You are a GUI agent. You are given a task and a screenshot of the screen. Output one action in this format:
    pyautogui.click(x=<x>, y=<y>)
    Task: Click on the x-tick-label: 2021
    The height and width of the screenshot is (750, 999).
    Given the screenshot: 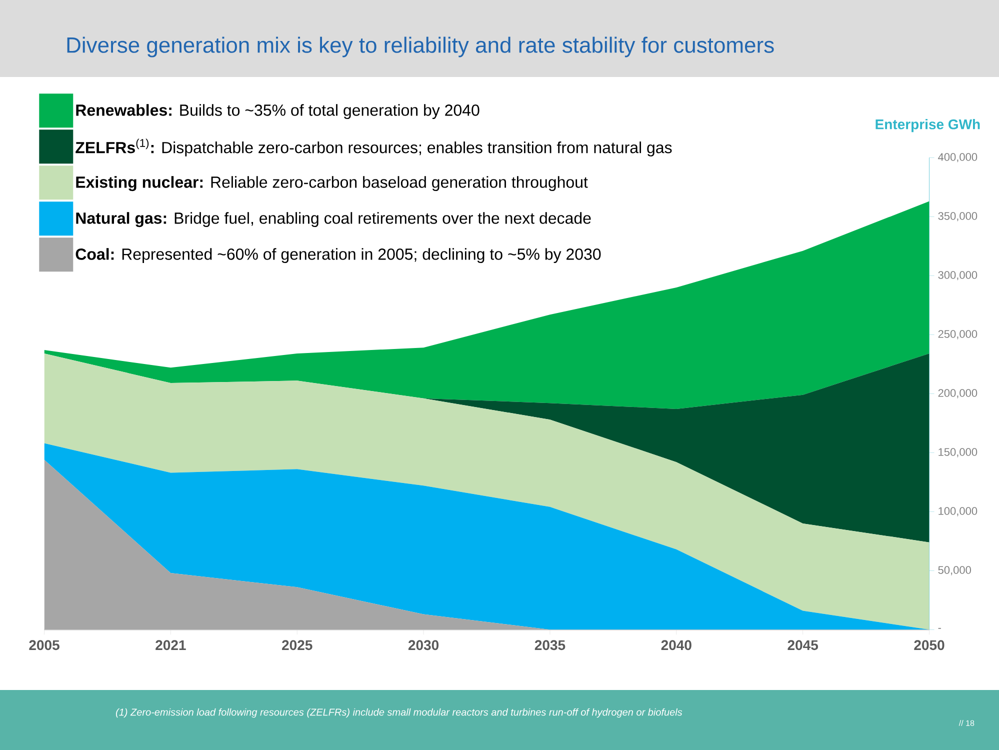 What is the action you would take?
    pyautogui.click(x=171, y=645)
    